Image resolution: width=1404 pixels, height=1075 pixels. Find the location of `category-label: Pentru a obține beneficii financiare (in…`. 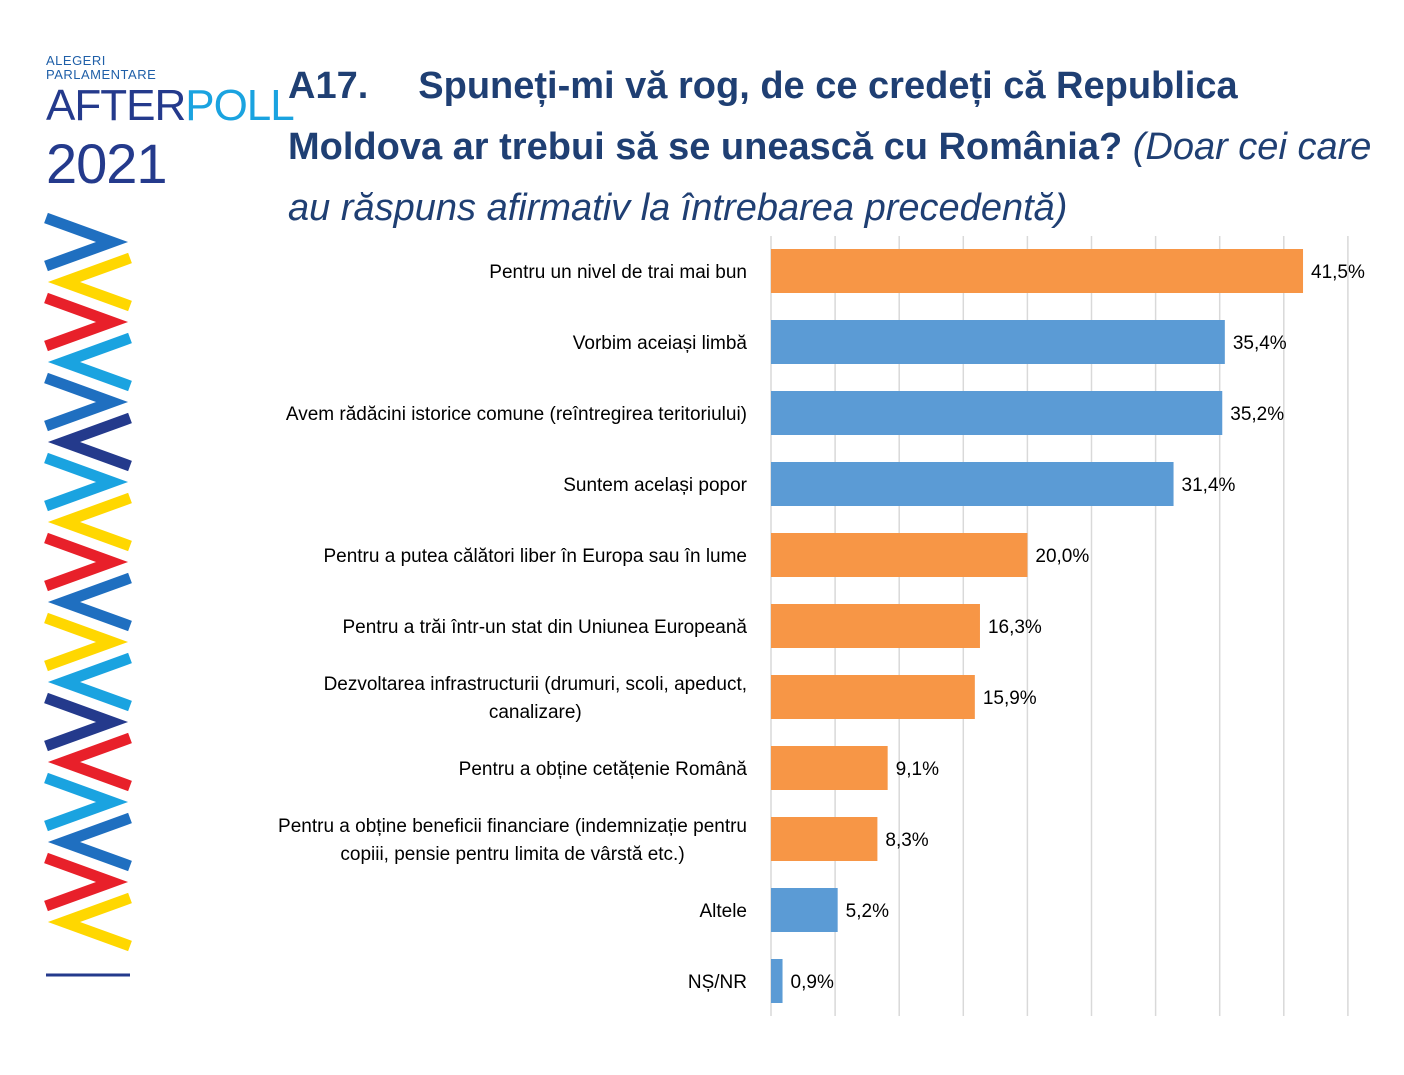

category-label: Pentru a obține beneficii financiare (in… is located at coordinates (512, 826).